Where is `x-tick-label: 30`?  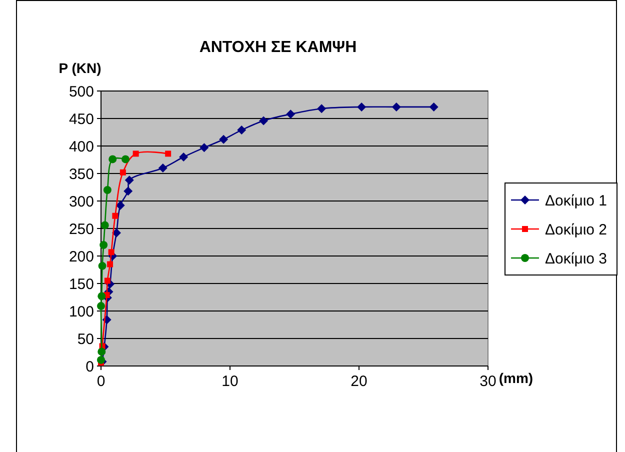 x-tick-label: 30 is located at coordinates (488, 381).